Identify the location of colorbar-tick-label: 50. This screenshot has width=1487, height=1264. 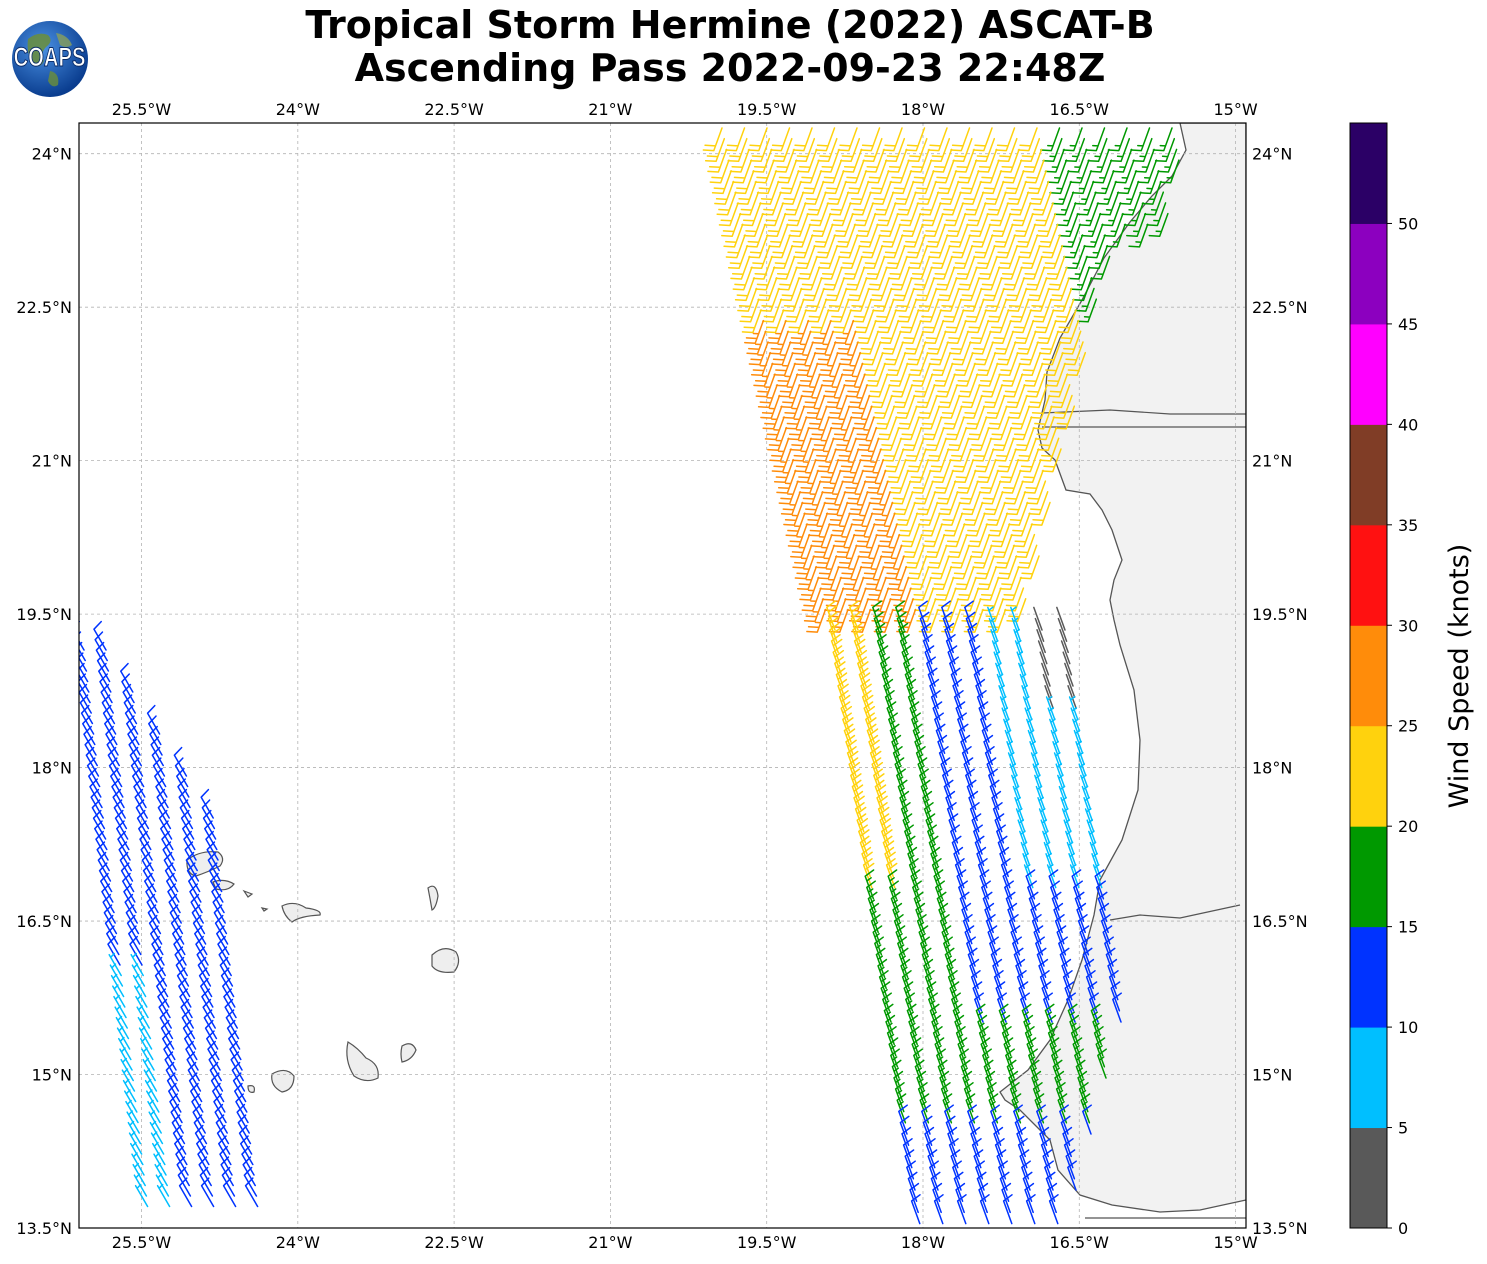
(1408, 223).